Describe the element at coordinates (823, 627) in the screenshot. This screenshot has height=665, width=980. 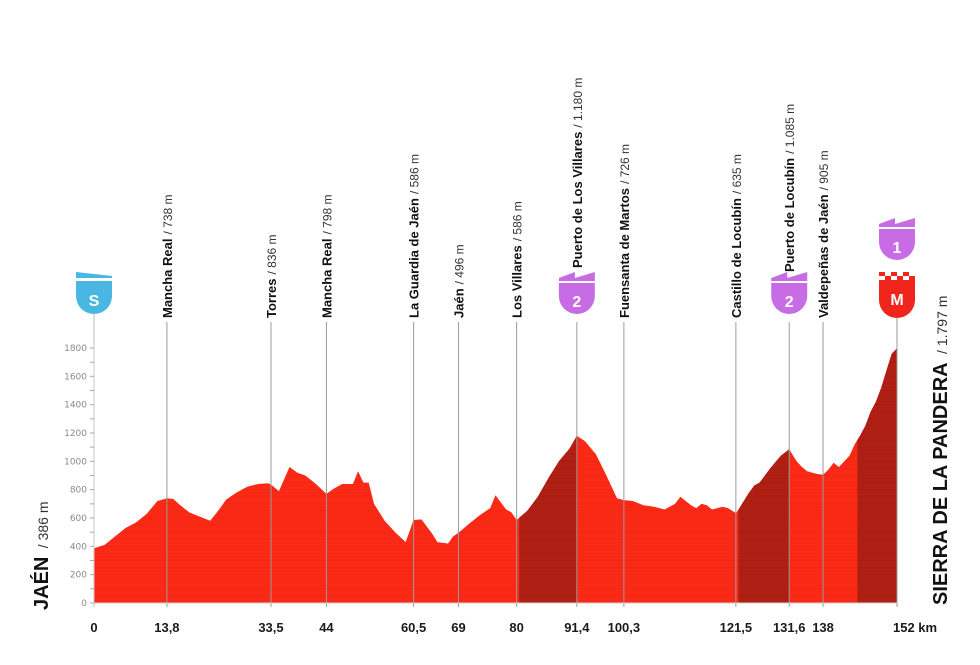
I see `x-tick-label: 138` at that location.